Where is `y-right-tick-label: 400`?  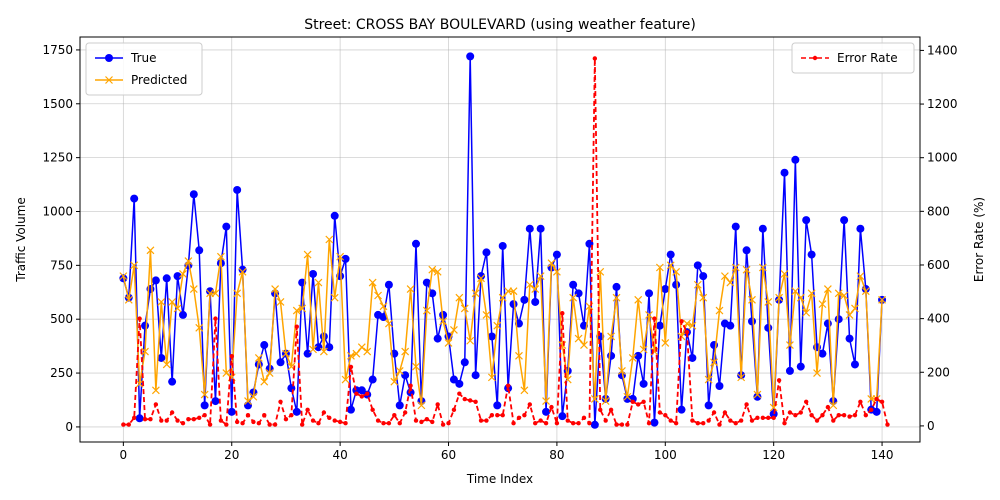
y-right-tick-label: 400 is located at coordinates (938, 319).